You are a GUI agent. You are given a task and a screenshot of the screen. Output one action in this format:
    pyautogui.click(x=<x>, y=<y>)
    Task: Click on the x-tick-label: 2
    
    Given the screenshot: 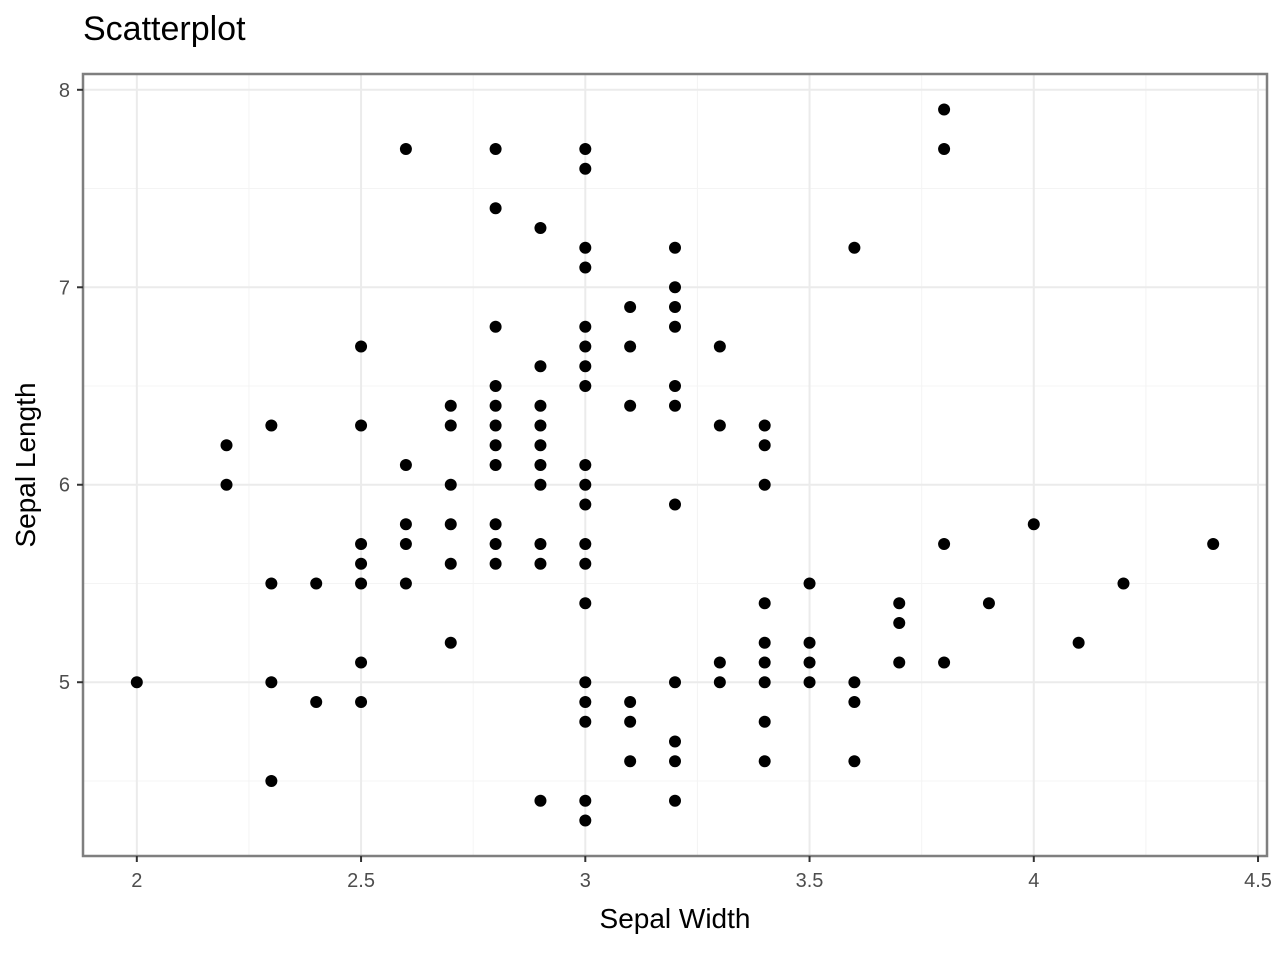 What is the action you would take?
    pyautogui.click(x=136, y=881)
    